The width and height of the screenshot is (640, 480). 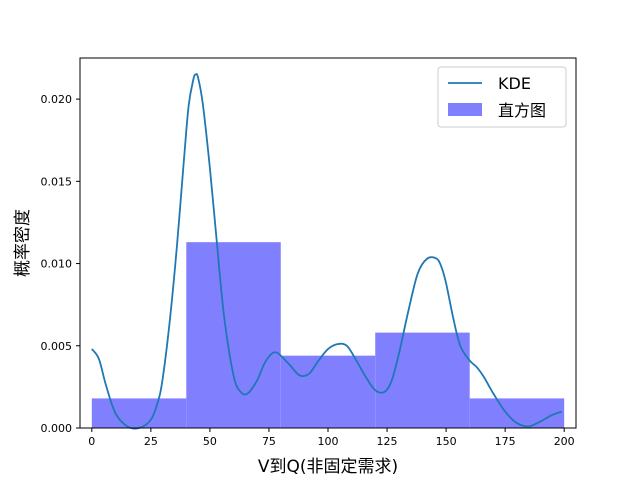 What do you see at coordinates (57, 99) in the screenshot?
I see `y-tick-label: 0.020` at bounding box center [57, 99].